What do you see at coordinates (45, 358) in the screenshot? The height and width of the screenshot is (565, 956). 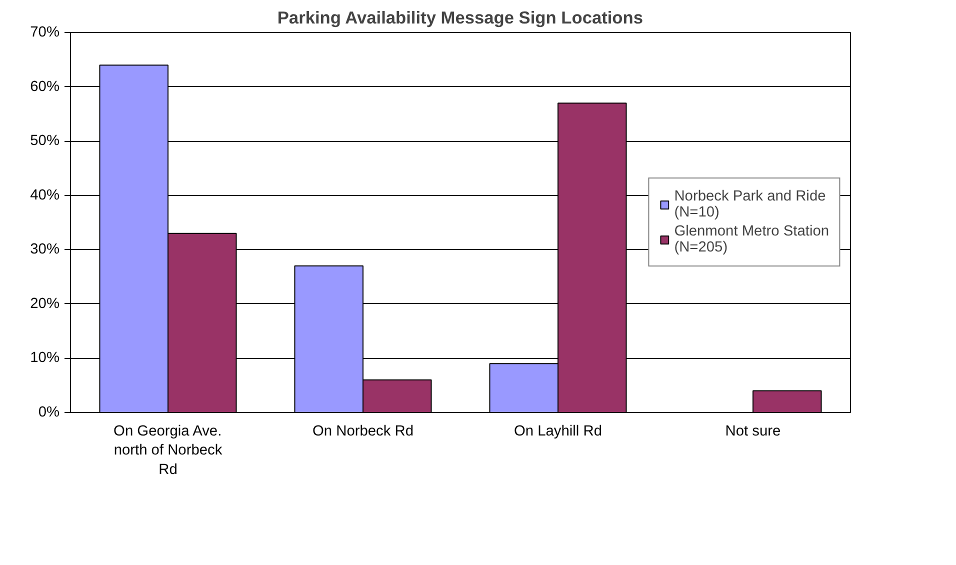 I see `y-tick-label: 10%` at bounding box center [45, 358].